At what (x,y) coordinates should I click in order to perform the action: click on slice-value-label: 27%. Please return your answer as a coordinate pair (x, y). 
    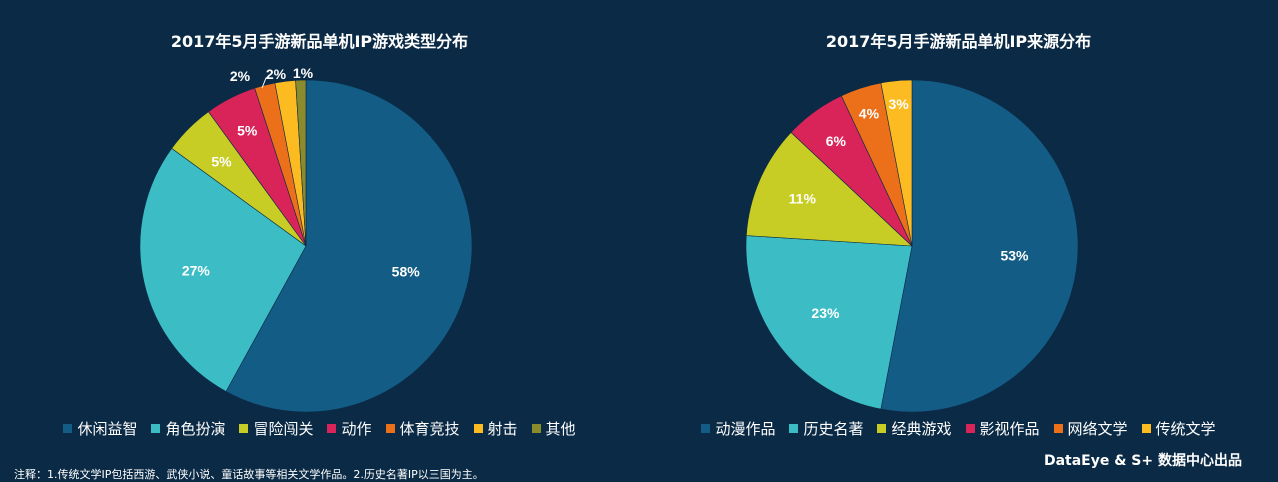
    Looking at the image, I should click on (196, 271).